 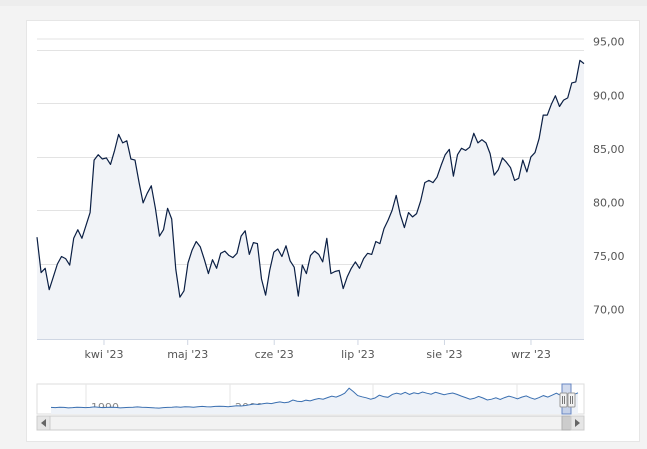 I want to click on arrow-left-icon, so click(x=43, y=423).